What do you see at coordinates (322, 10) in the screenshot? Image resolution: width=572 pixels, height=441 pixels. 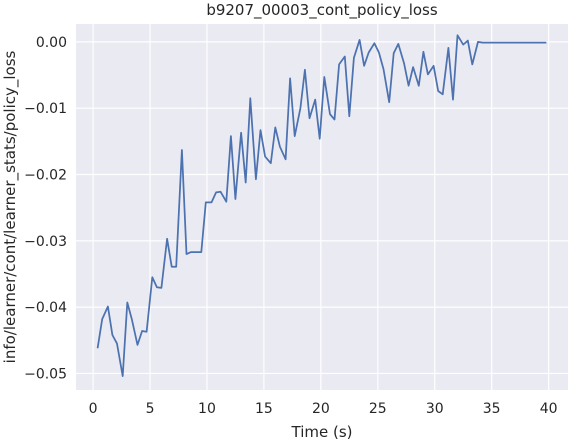 I see `chart-title: b9207_00003_cont_policy_loss` at bounding box center [322, 10].